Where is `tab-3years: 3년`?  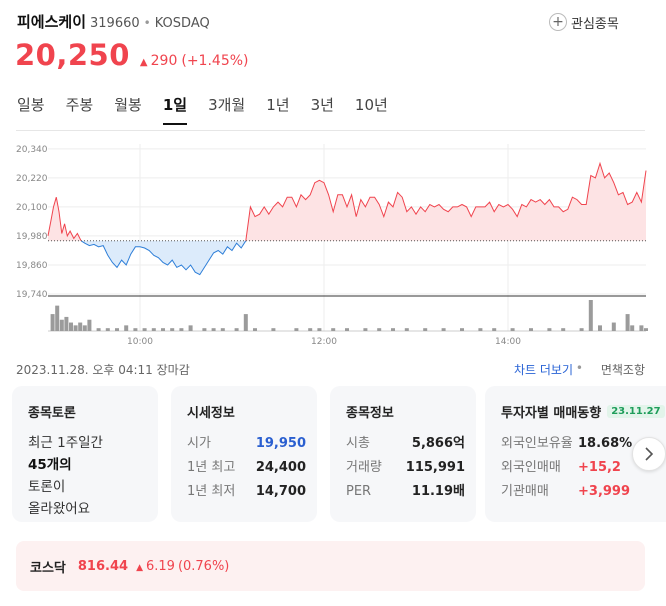
tab-3years: 3년 is located at coordinates (322, 105).